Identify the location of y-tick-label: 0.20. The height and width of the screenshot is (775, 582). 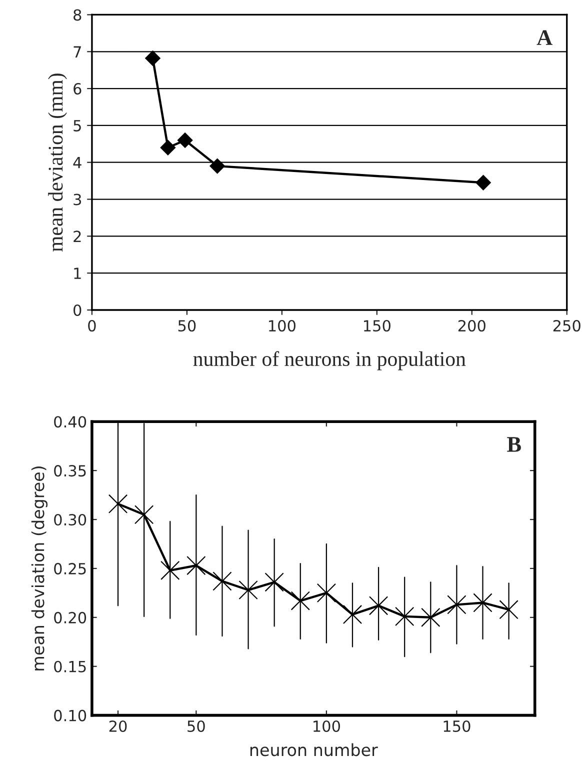
(70, 618).